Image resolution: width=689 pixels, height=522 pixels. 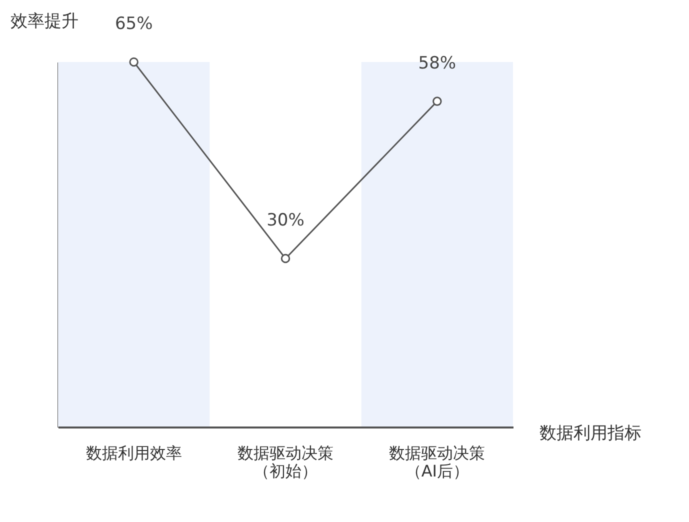 I want to click on data-label: 65%, so click(x=133, y=24).